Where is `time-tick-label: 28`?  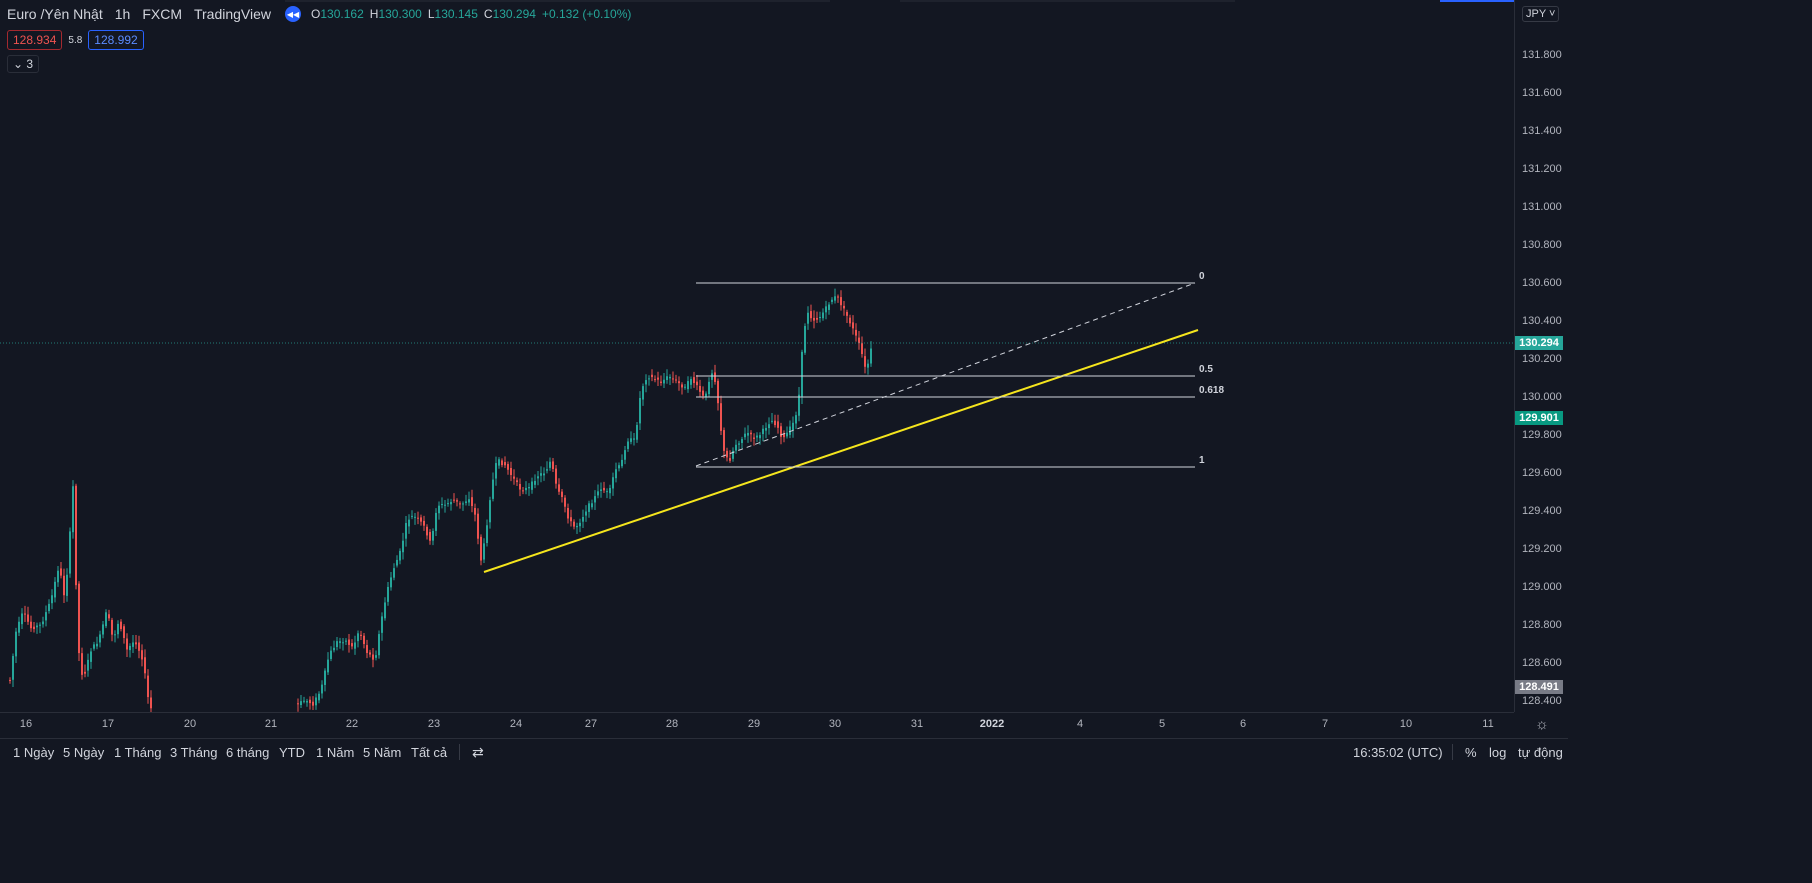
time-tick-label: 28 is located at coordinates (672, 724).